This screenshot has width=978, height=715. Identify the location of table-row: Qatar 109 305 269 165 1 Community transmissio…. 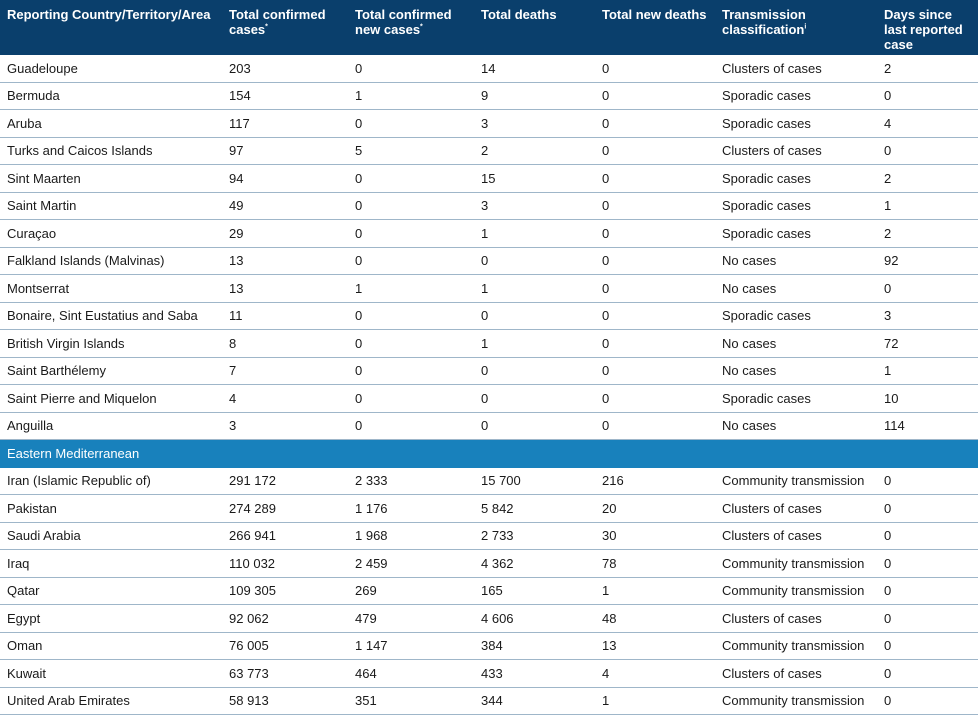
(489, 591).